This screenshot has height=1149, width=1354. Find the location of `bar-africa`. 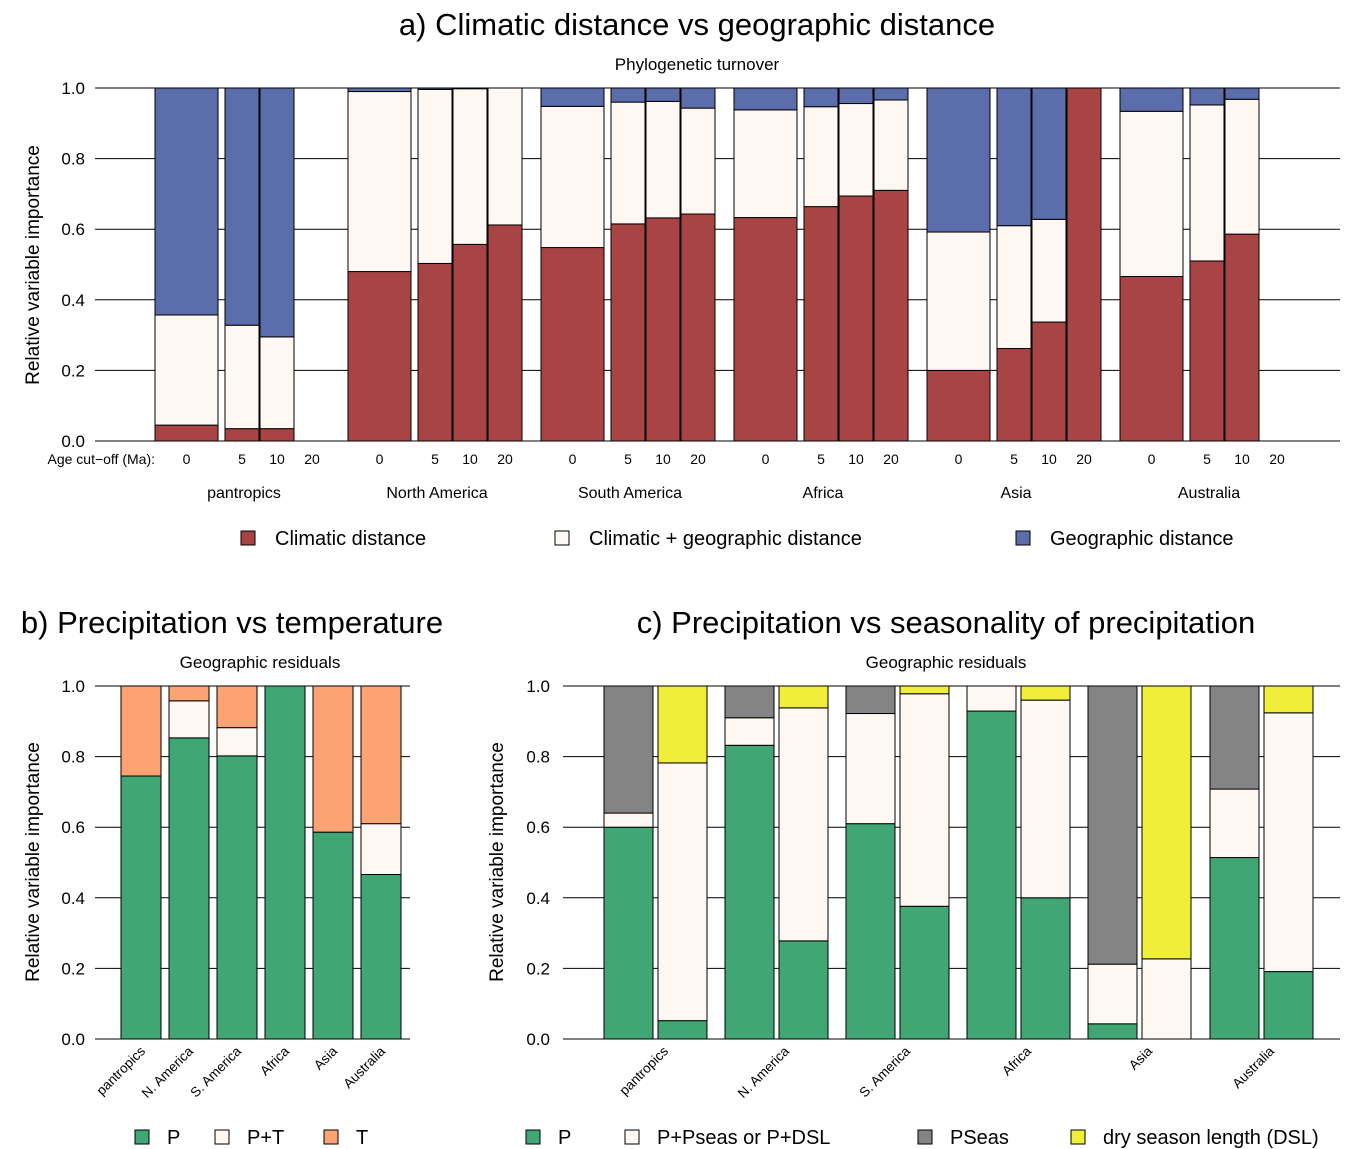

bar-africa is located at coordinates (285, 862).